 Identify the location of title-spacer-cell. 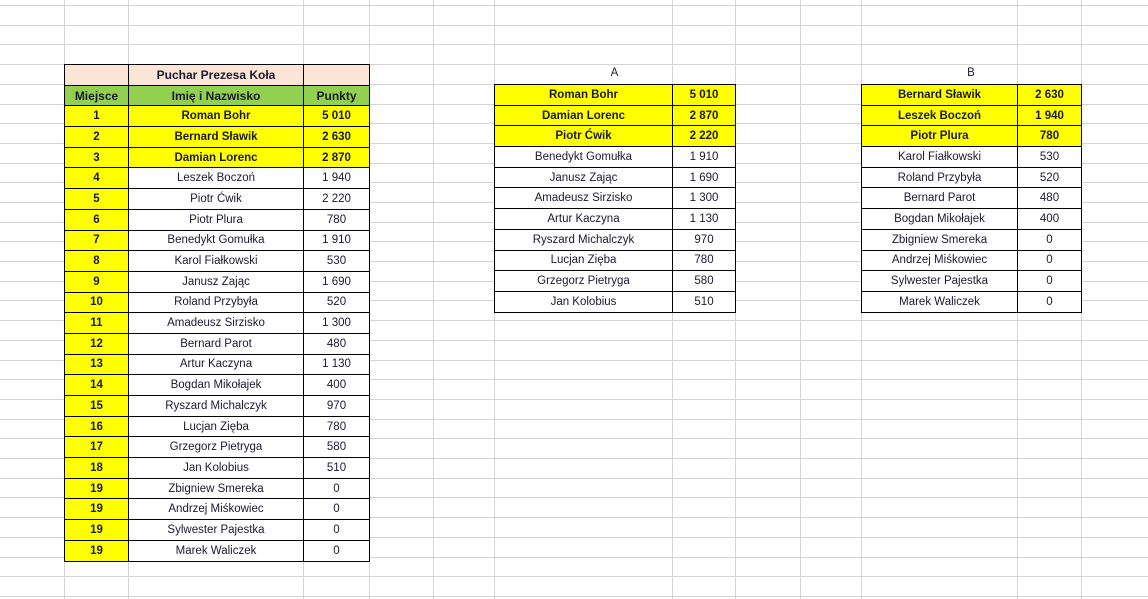
(96, 75).